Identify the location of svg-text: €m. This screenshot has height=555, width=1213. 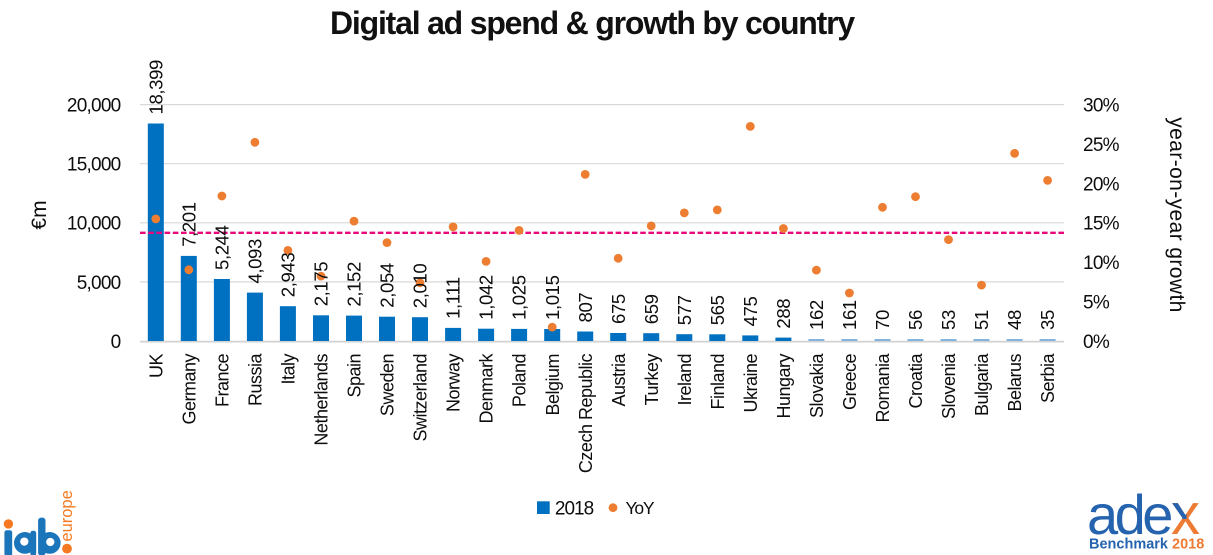
(39, 214).